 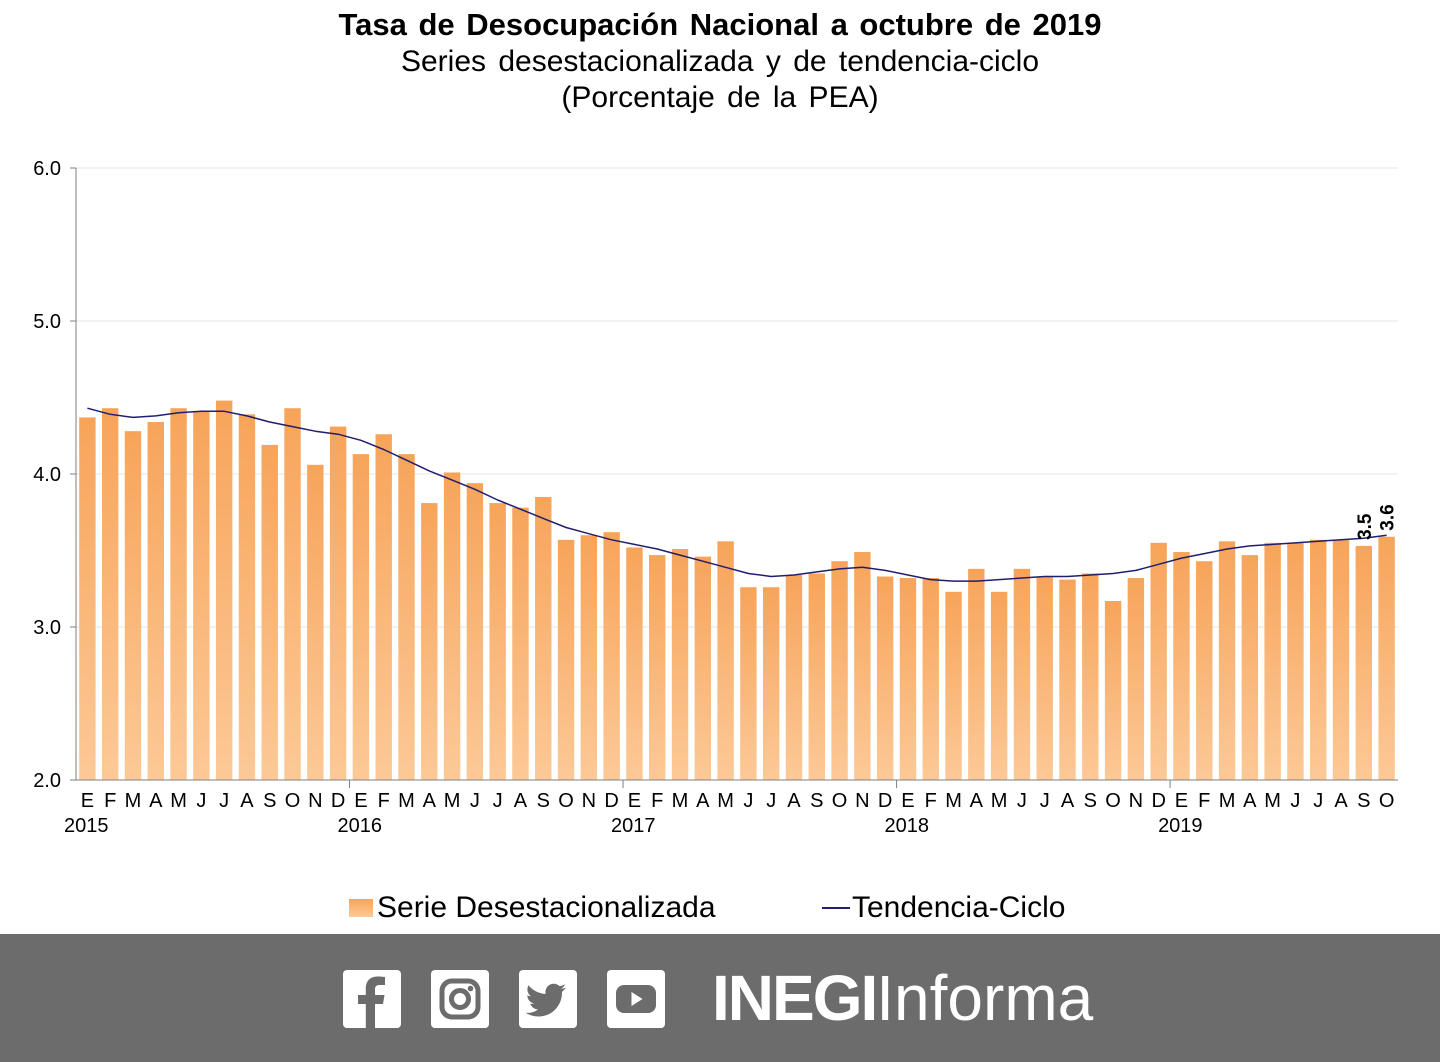 What do you see at coordinates (47, 322) in the screenshot?
I see `y-tick-label: 5.0` at bounding box center [47, 322].